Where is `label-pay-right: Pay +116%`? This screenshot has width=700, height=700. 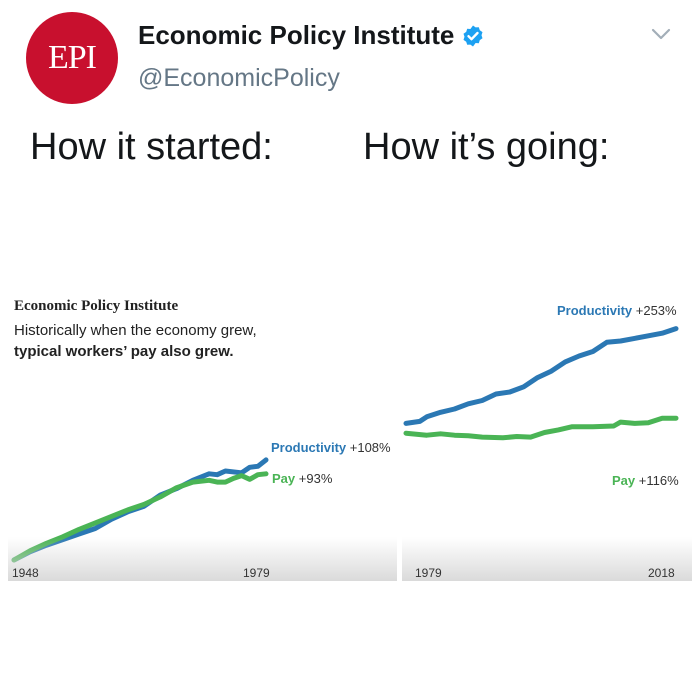
label-pay-right: Pay +116% is located at coordinates (645, 480).